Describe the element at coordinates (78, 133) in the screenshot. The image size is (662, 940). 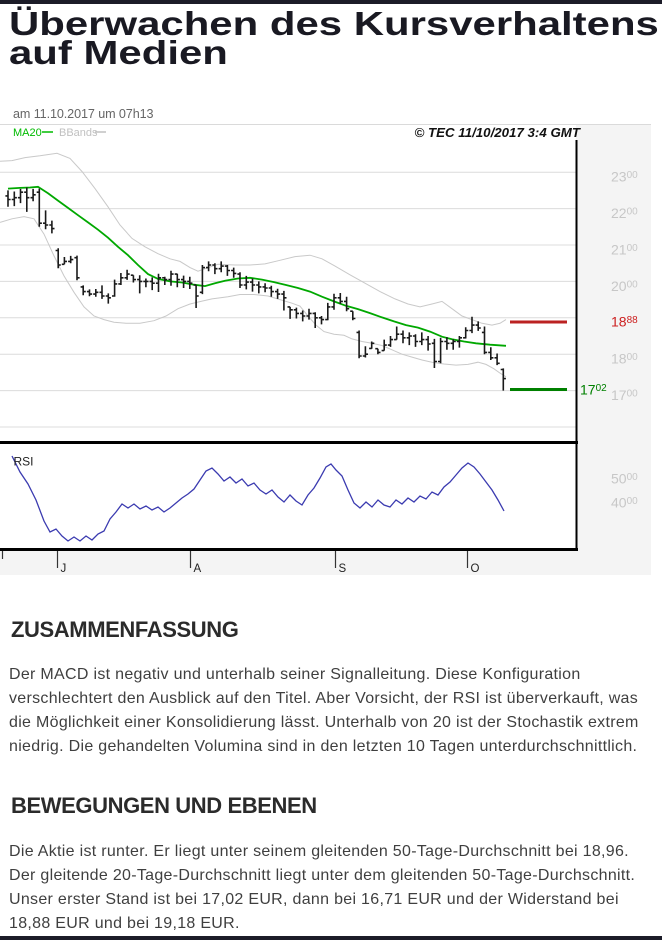
I see `svg-text: BBands` at that location.